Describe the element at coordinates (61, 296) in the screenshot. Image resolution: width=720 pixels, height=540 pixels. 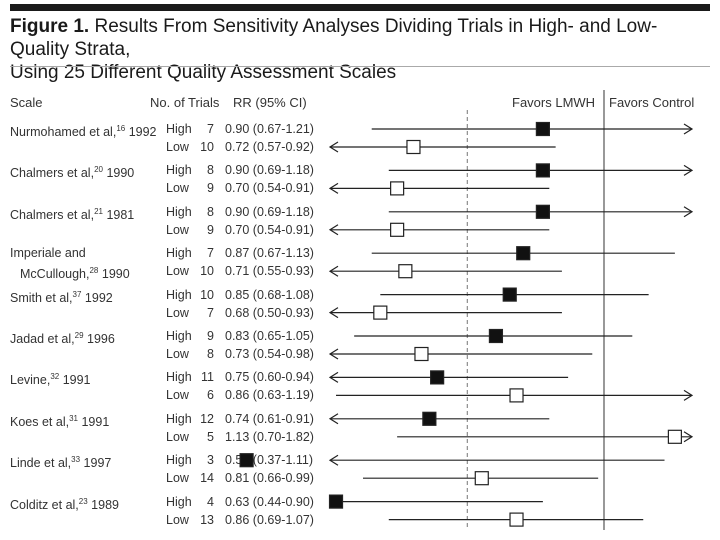
I see `study-name: Smith et al,37 1992` at that location.